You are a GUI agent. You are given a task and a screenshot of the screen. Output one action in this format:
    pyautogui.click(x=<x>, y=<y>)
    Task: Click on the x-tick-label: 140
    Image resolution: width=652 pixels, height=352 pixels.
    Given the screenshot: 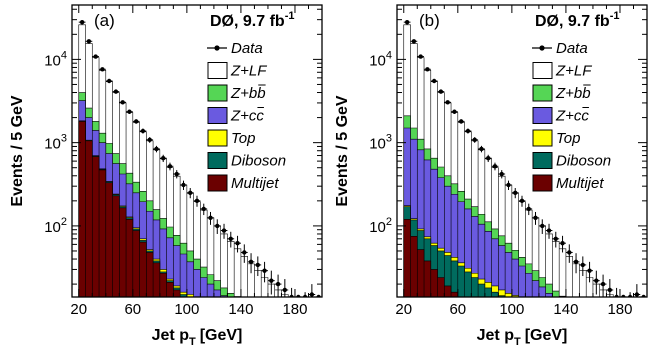 What is the action you would take?
    pyautogui.click(x=565, y=309)
    